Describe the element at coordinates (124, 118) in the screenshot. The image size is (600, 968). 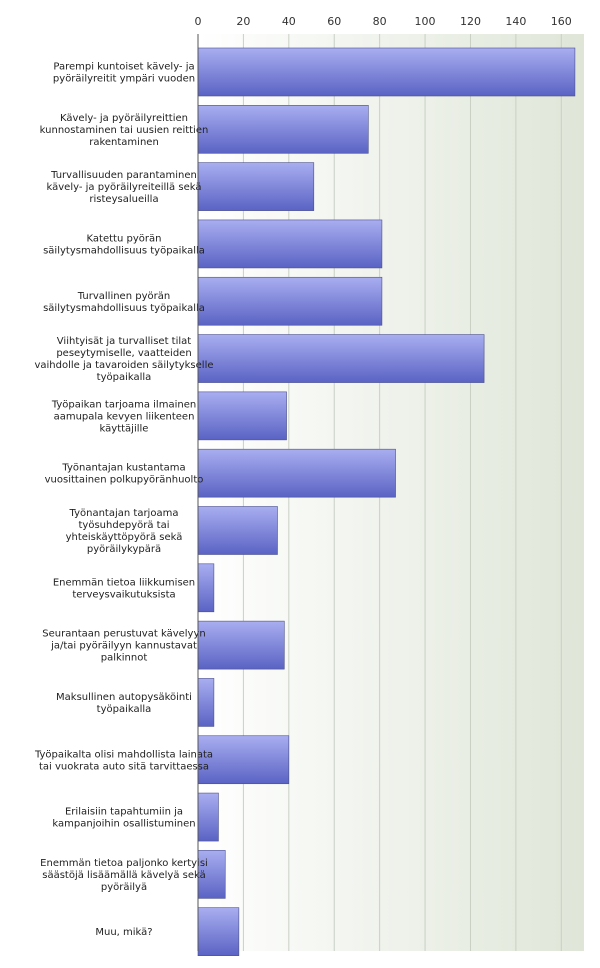
I see `category-label-line: Kävely- ja pyöräilyreittien` at that location.